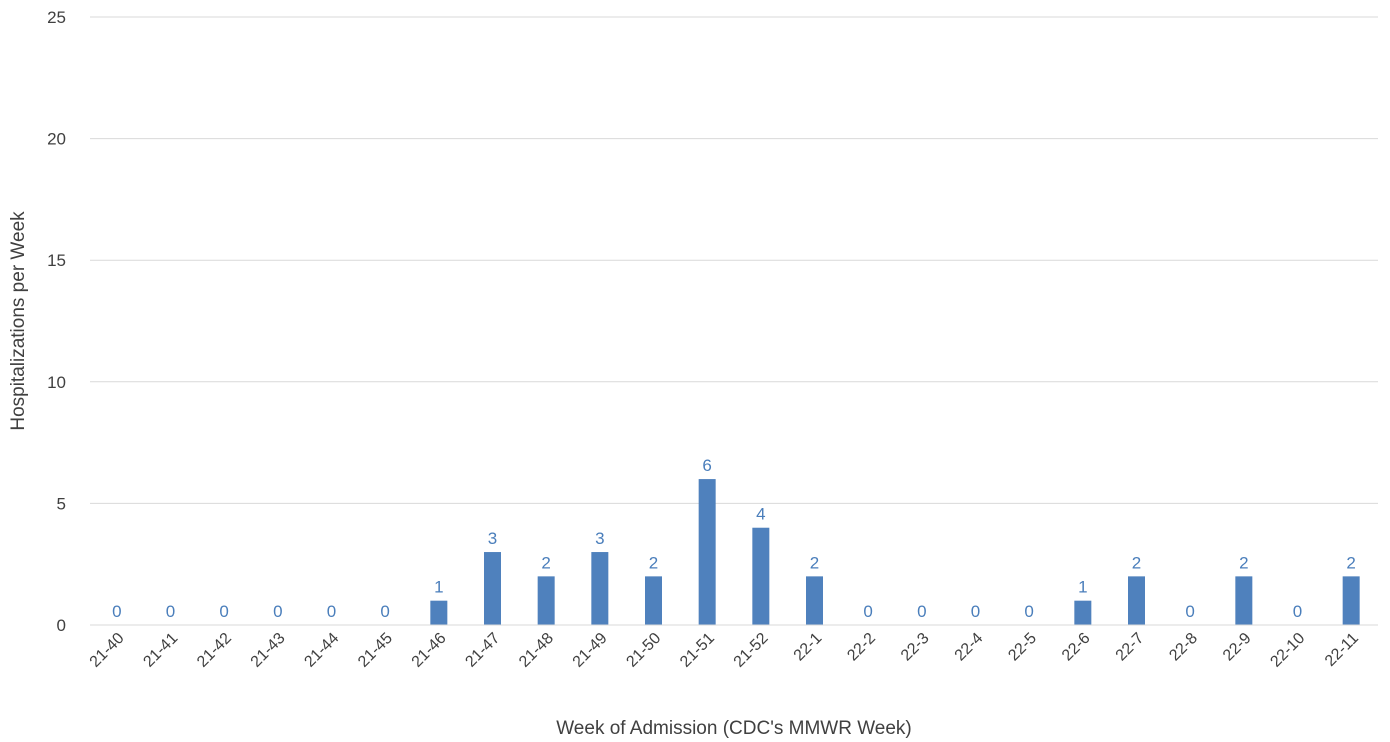  What do you see at coordinates (590, 650) in the screenshot?
I see `x-tick-label-21-49: 21-49` at bounding box center [590, 650].